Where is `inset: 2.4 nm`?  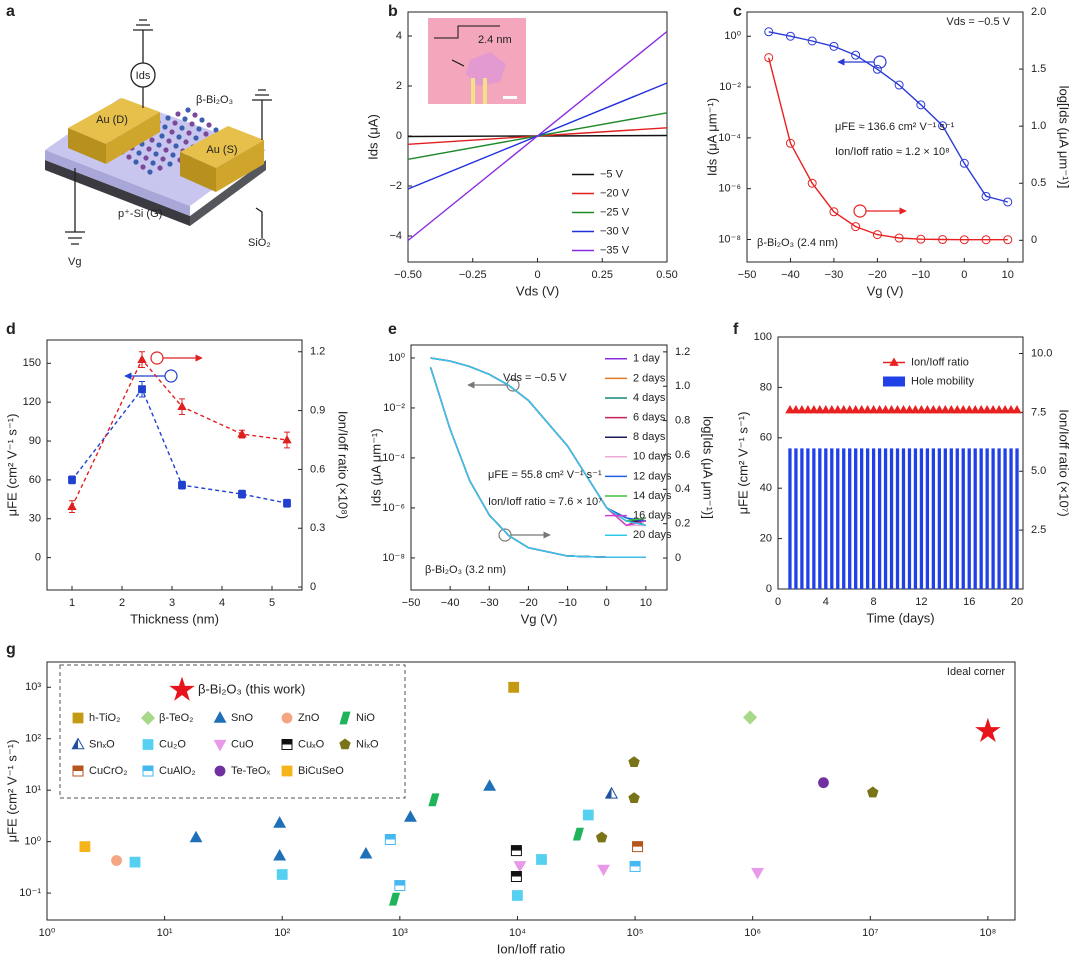 inset: 2.4 nm is located at coordinates (477, 61).